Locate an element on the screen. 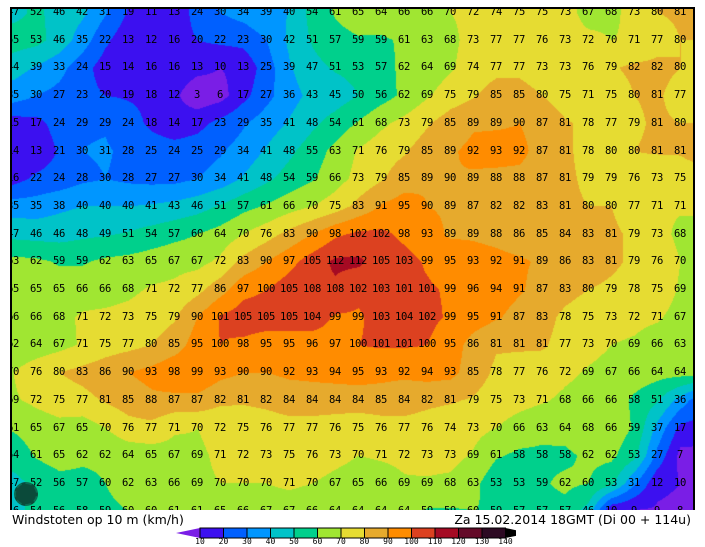  grid-value: 59 is located at coordinates (542, 482).